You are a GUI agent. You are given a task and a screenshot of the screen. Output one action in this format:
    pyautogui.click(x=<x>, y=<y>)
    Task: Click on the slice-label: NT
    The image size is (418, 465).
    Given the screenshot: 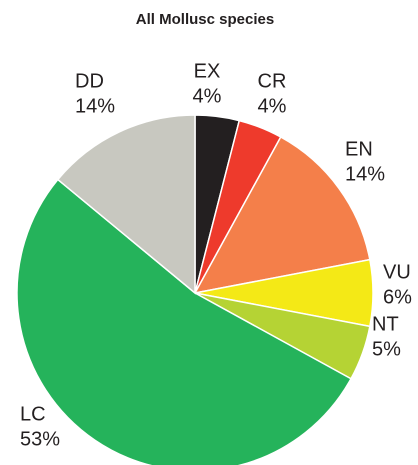 What is the action you would take?
    pyautogui.click(x=385, y=324)
    